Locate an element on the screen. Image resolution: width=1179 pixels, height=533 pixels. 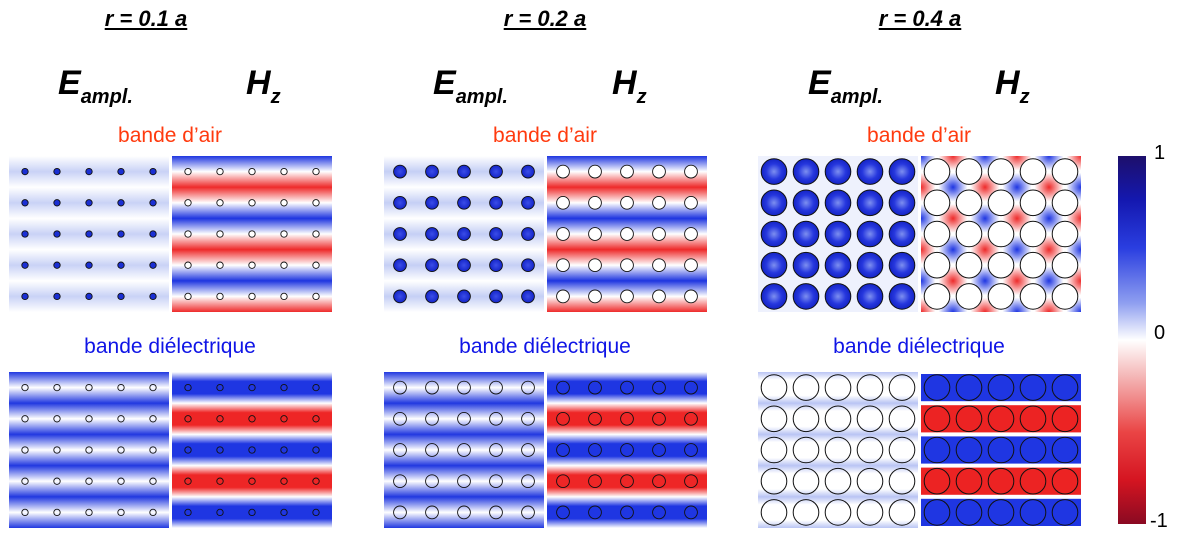
field-map-r04-diel-hz is located at coordinates (1001, 450).